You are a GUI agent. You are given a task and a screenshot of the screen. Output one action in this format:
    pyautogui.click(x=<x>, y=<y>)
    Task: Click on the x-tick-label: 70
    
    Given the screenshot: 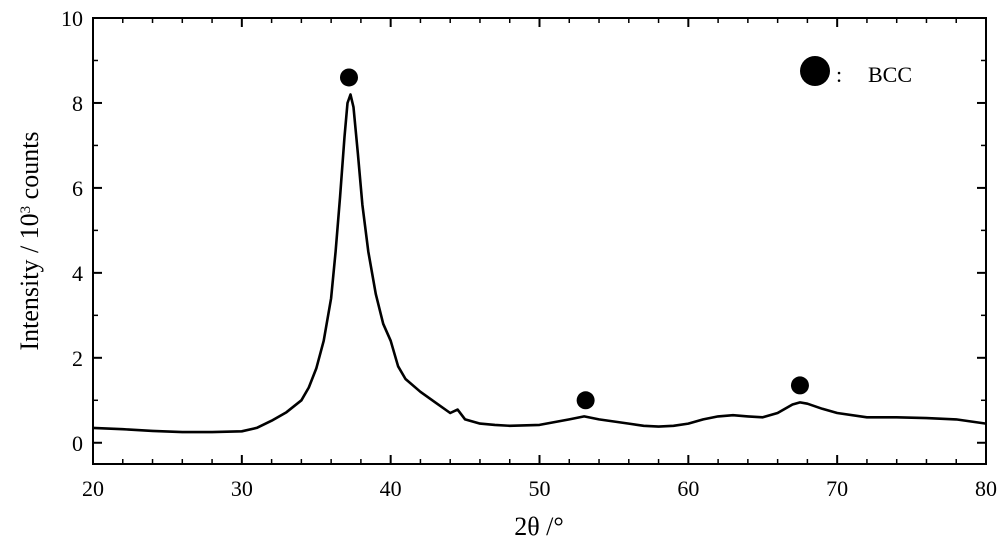 What is the action you would take?
    pyautogui.click(x=837, y=488)
    